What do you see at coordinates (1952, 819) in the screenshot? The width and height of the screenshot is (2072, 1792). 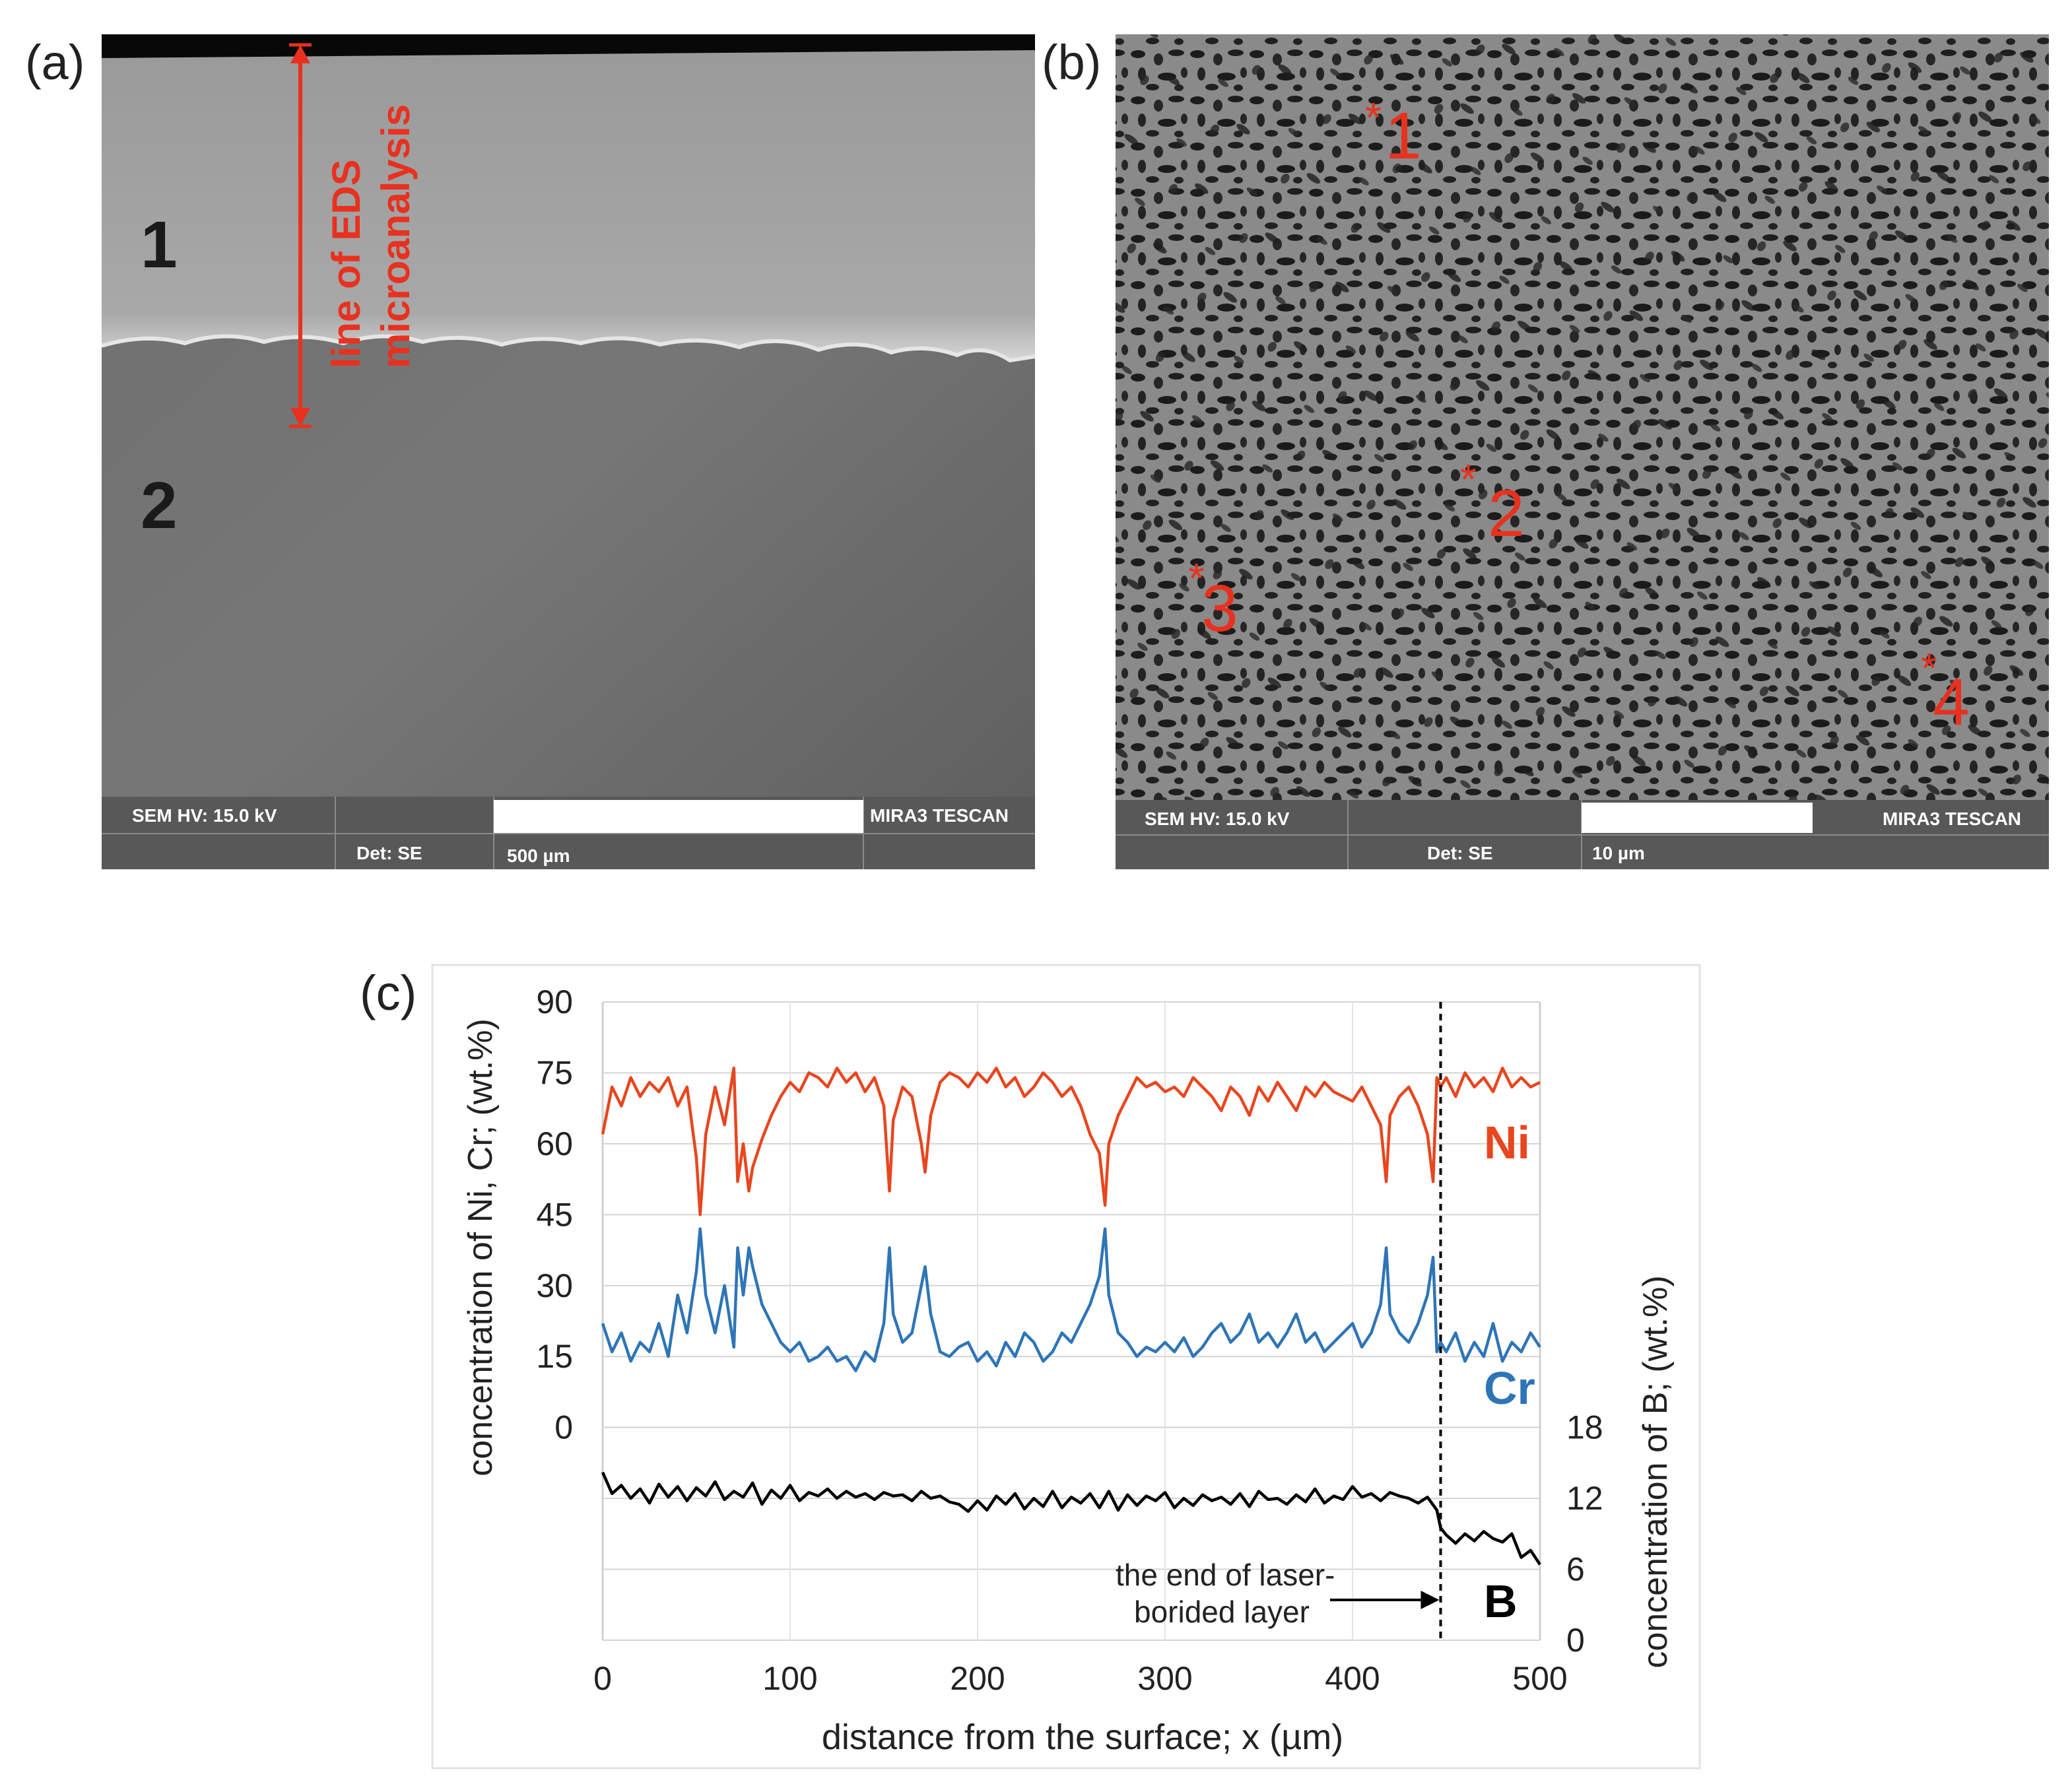 I see `panel-b-info-brand: MIRA3 TESCAN` at bounding box center [1952, 819].